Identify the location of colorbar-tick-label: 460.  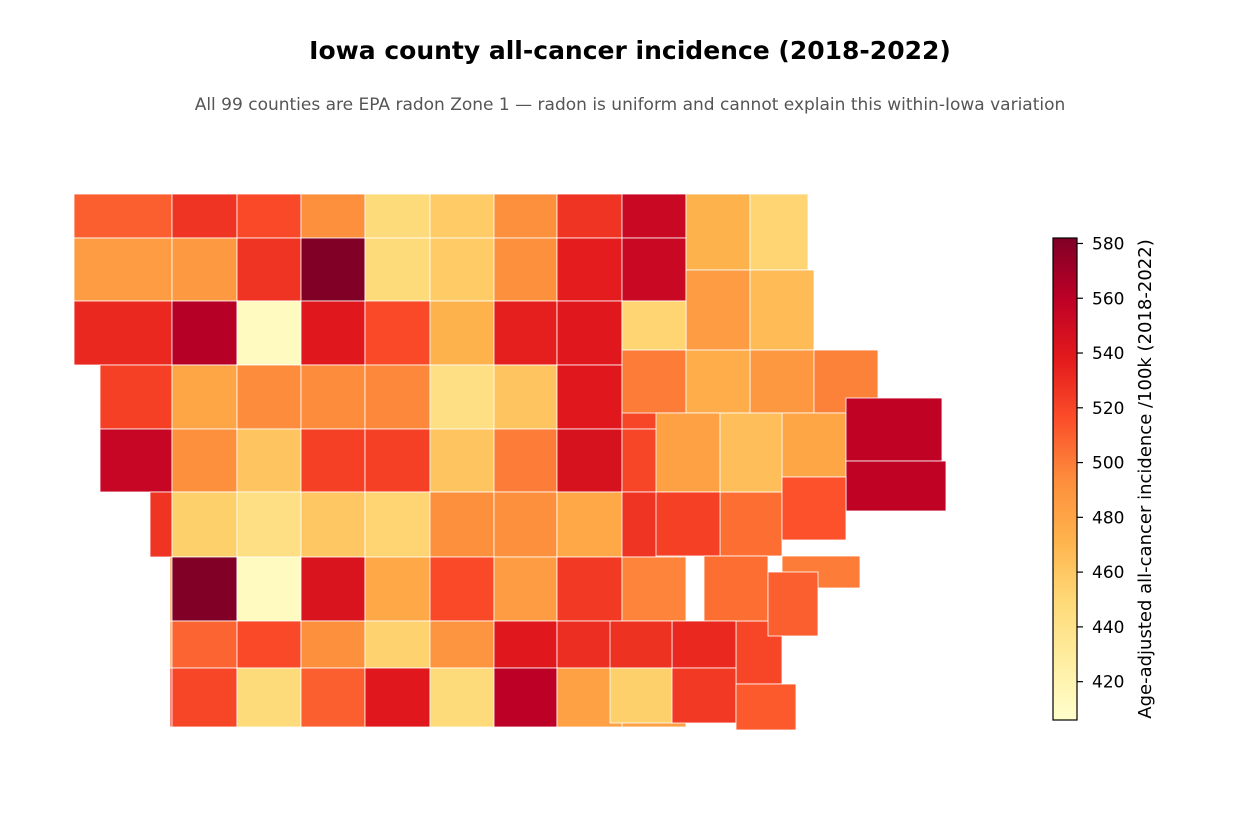
(1108, 573).